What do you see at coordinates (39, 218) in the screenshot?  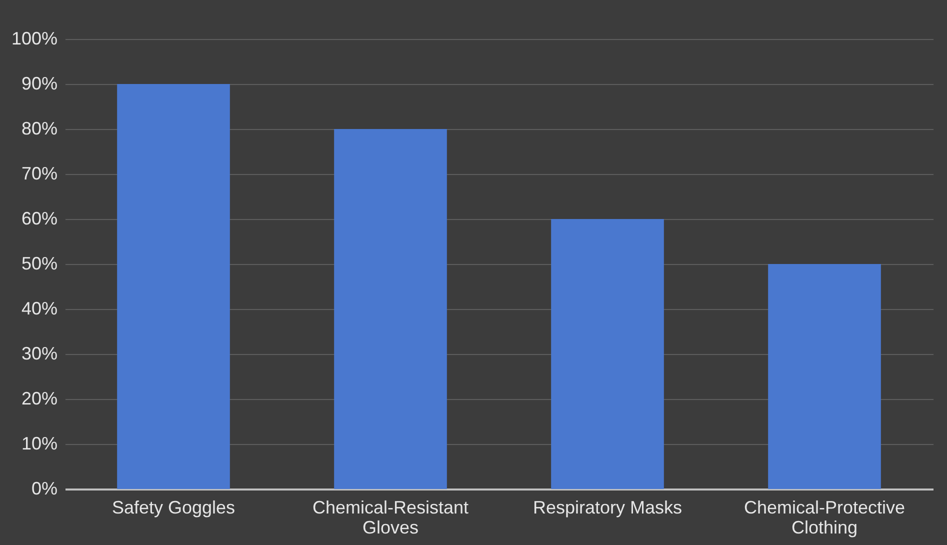 I see `y-tick-label: 60%` at bounding box center [39, 218].